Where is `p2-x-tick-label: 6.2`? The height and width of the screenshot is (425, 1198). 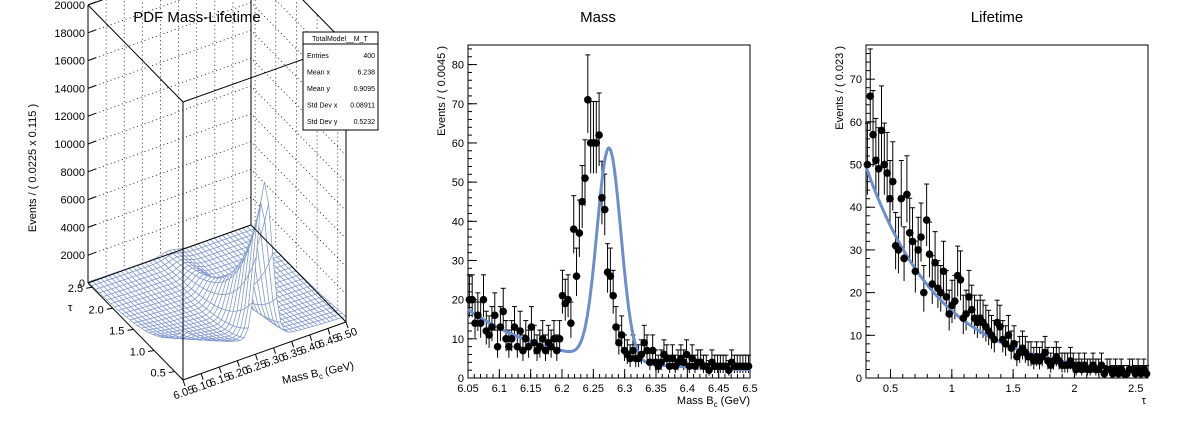 p2-x-tick-label: 6.2 is located at coordinates (561, 389).